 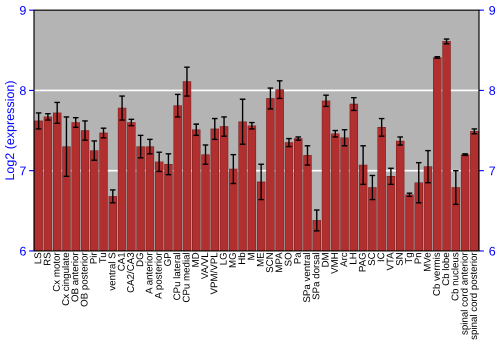 I want to click on x-tick-label: Cx motor, so click(x=56, y=272).